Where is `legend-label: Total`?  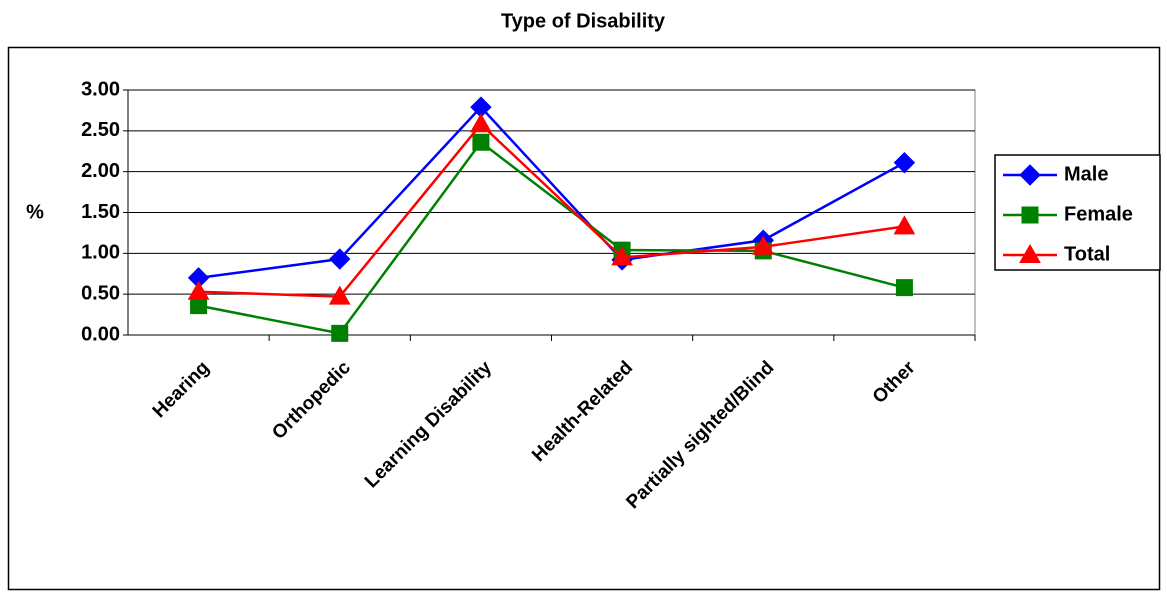 legend-label: Total is located at coordinates (1087, 254).